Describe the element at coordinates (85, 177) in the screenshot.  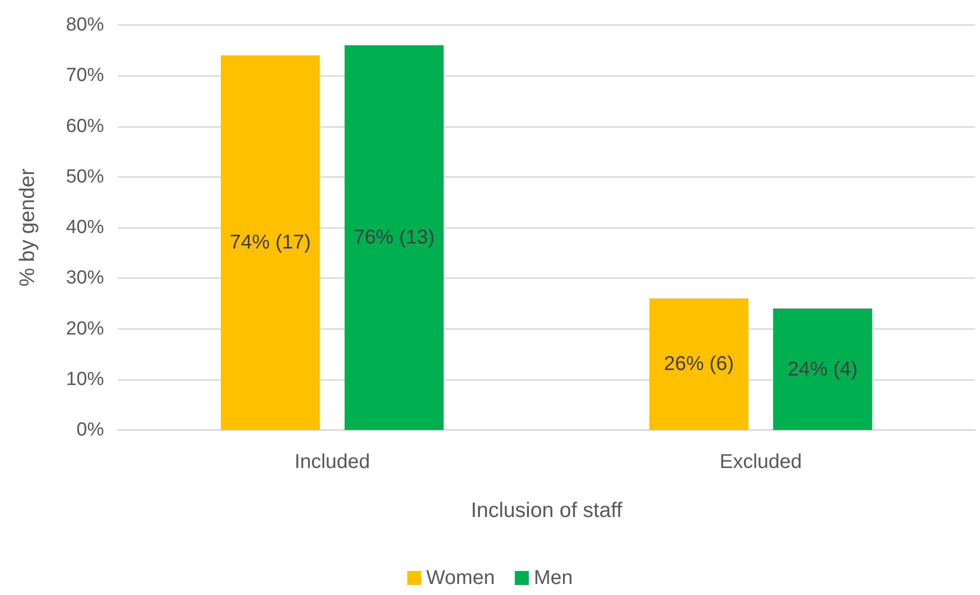
I see `y-tick-label: 50%` at that location.